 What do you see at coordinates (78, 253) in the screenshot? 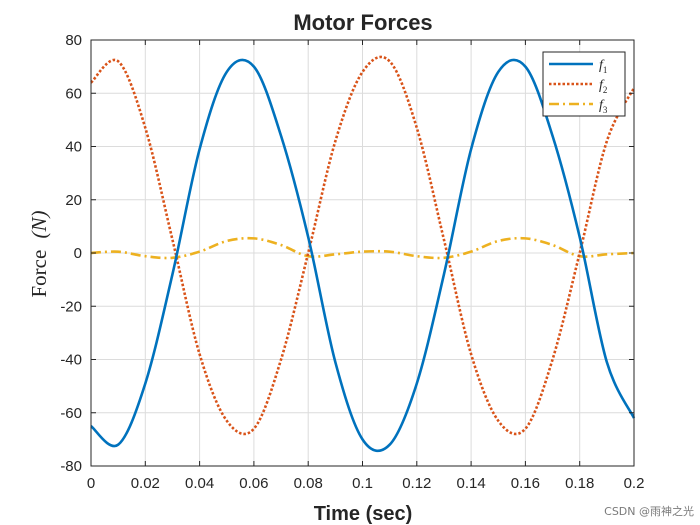
I see `y-tick-label: 0` at bounding box center [78, 253].